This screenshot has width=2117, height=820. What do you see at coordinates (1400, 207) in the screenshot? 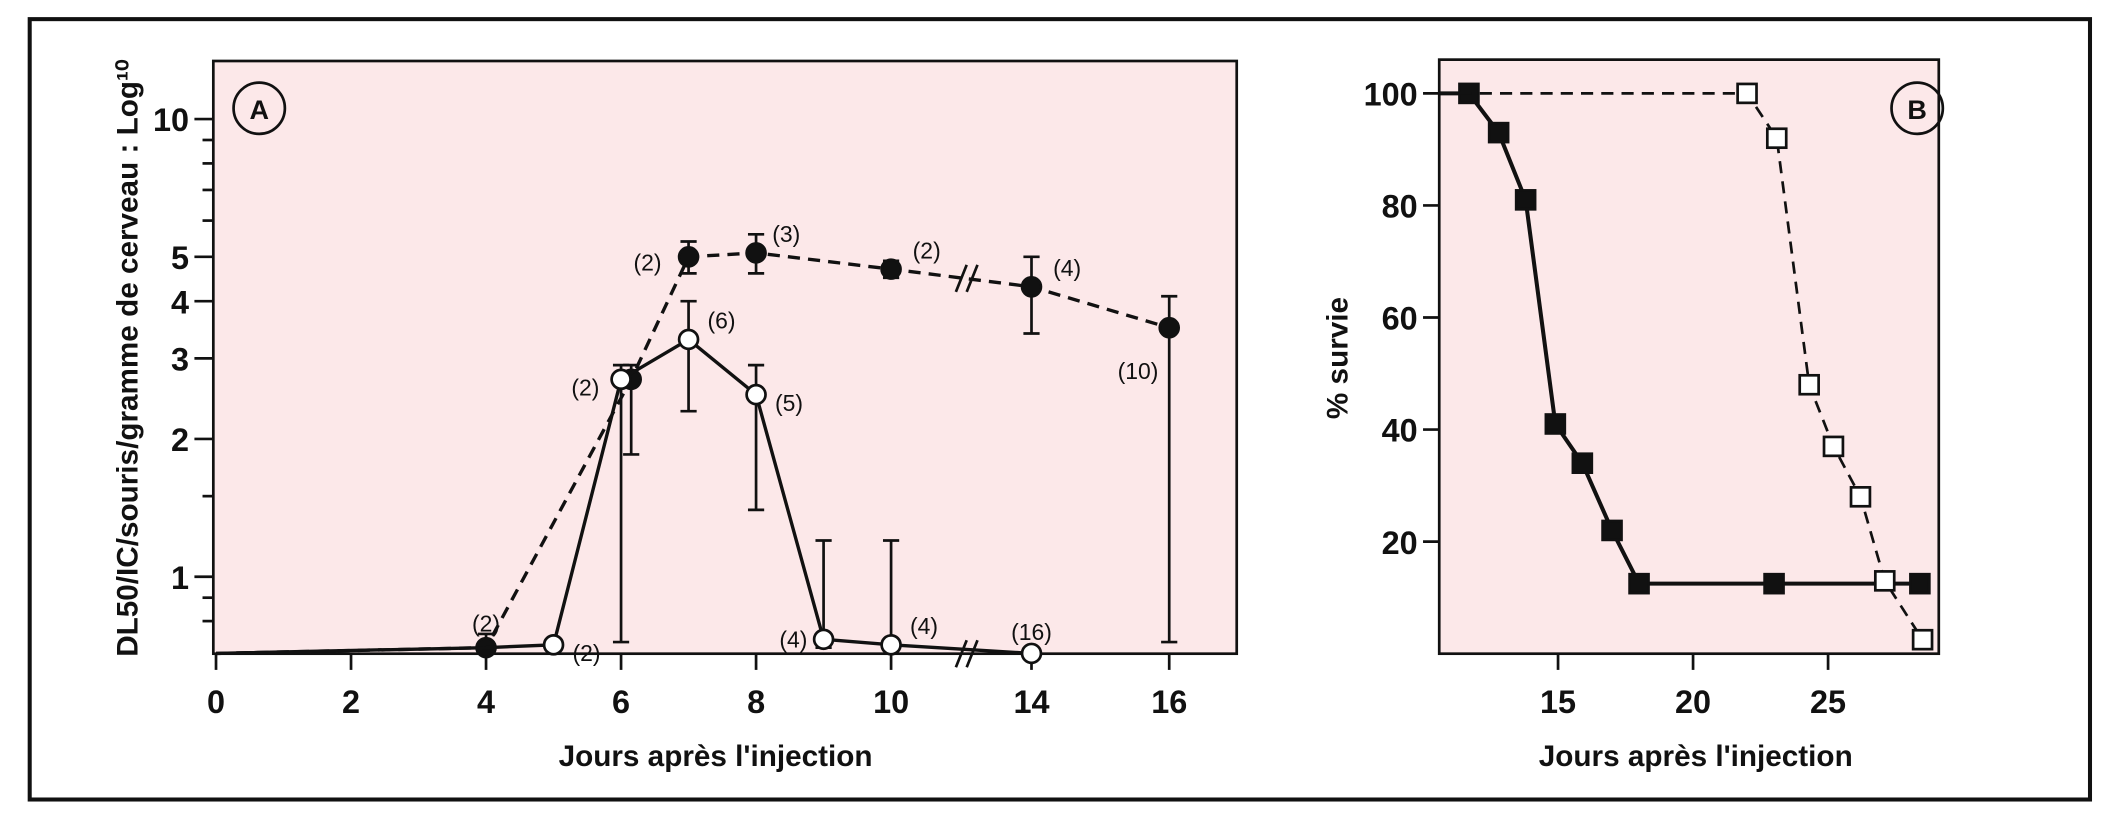
I see `y-tick-label-b: 80` at bounding box center [1400, 207].